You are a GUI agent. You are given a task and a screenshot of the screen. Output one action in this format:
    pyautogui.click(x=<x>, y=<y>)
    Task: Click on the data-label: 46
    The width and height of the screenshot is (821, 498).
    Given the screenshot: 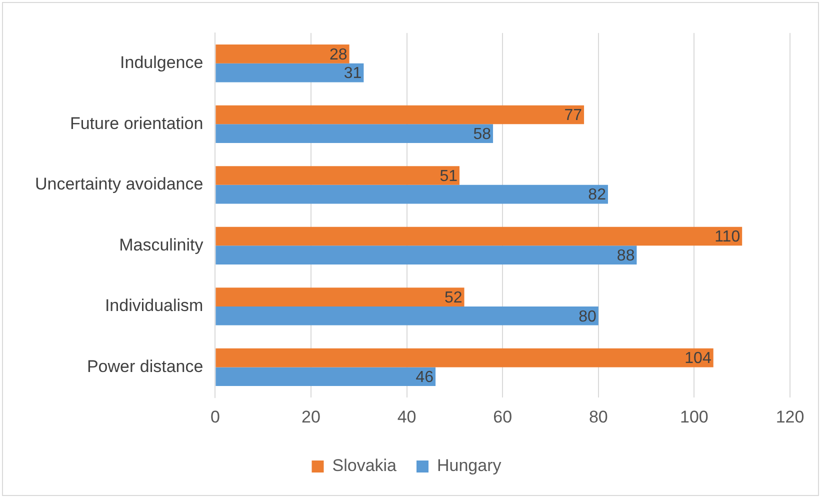 What is the action you would take?
    pyautogui.click(x=425, y=377)
    